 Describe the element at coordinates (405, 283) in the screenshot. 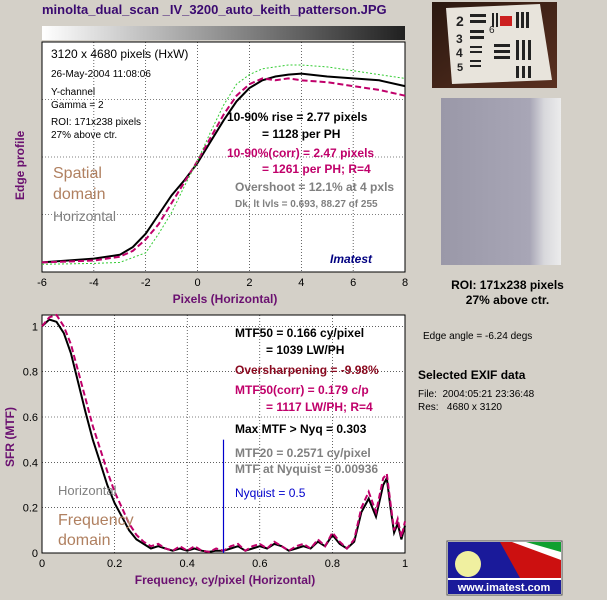

I see `edge-xtick-label: 8` at that location.